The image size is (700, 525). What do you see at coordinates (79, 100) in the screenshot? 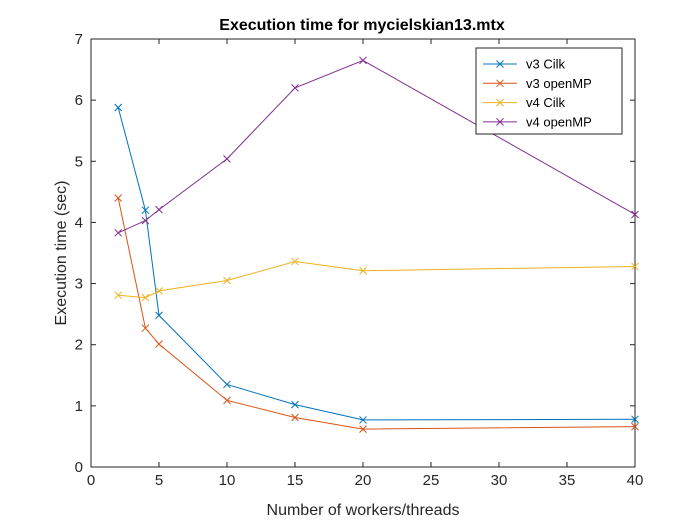
I see `y-tick-label: 6` at bounding box center [79, 100].